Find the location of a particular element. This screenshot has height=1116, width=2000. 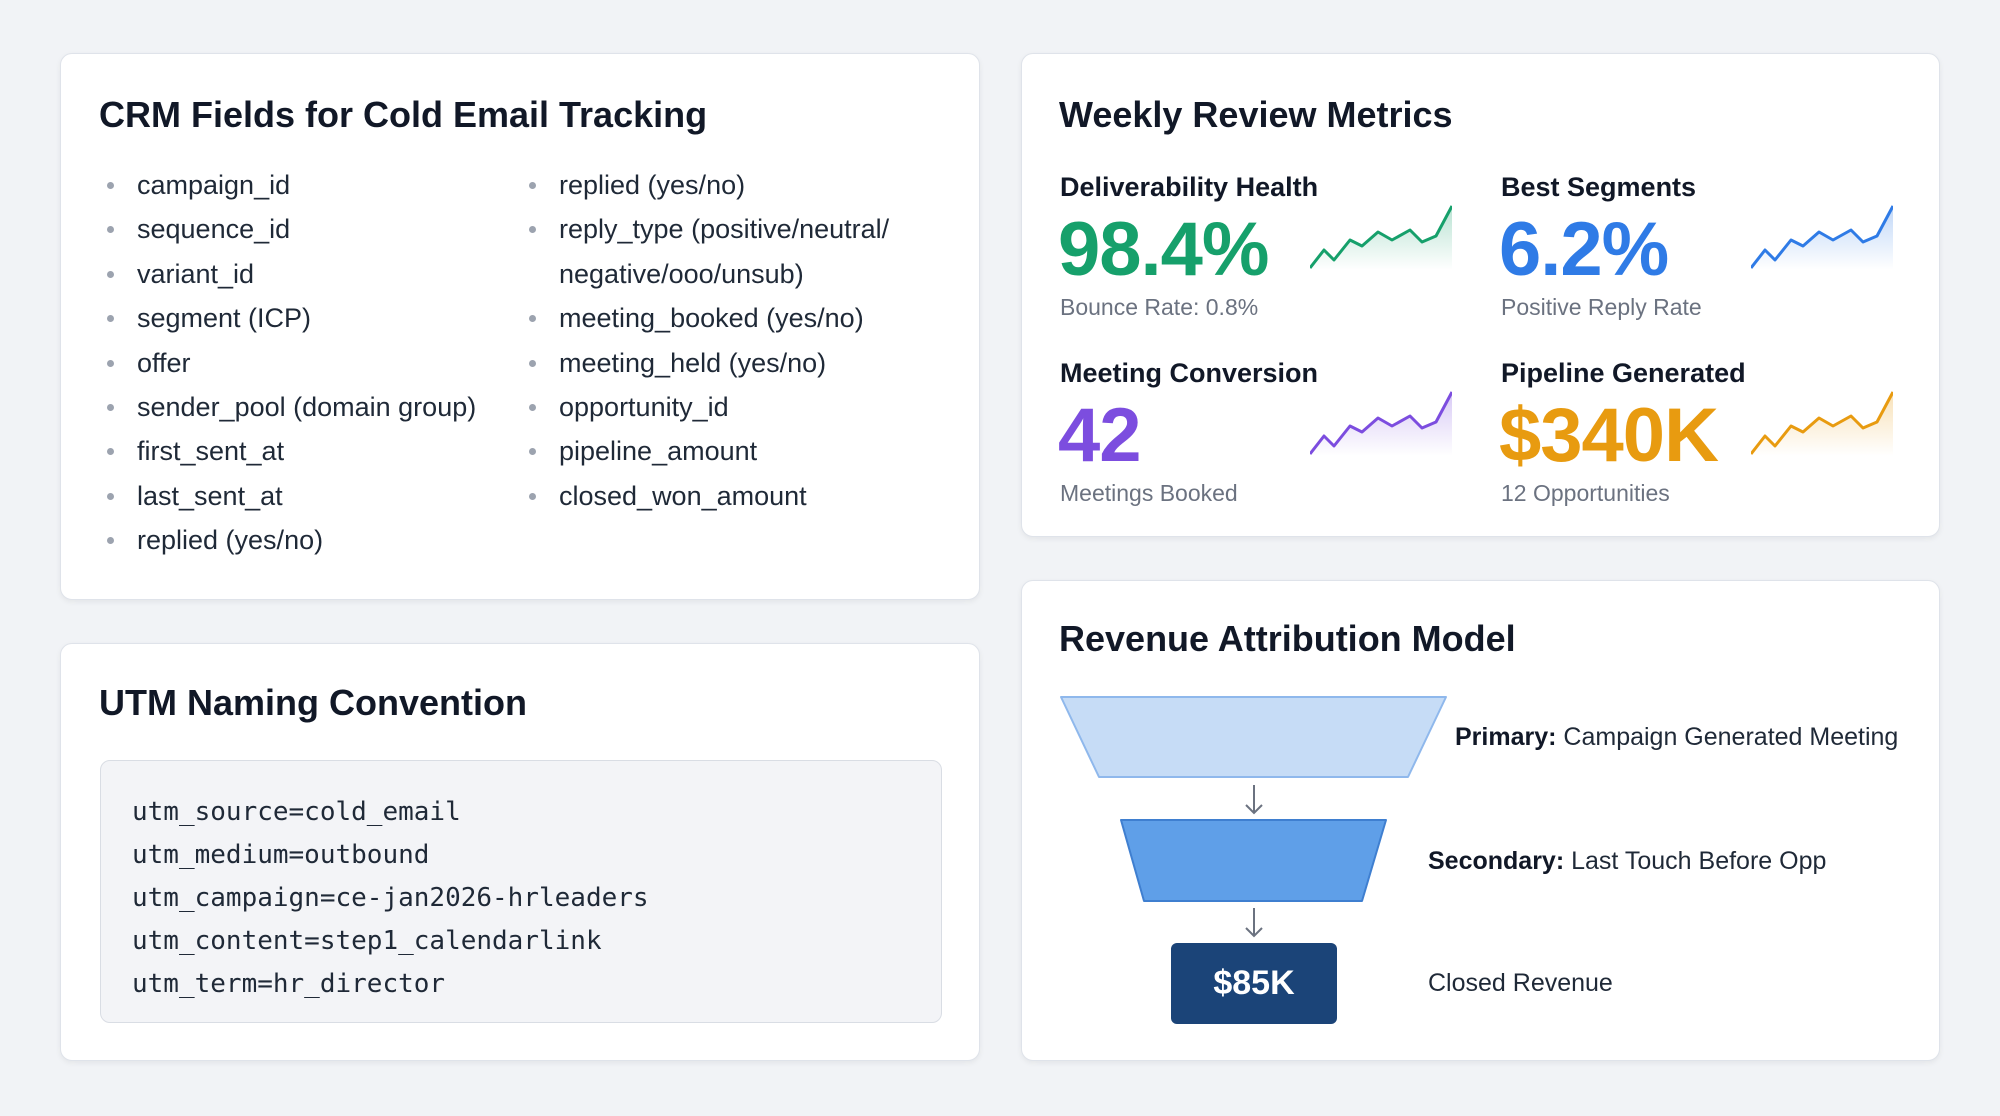

primary-label: Primary: is located at coordinates (1506, 737).